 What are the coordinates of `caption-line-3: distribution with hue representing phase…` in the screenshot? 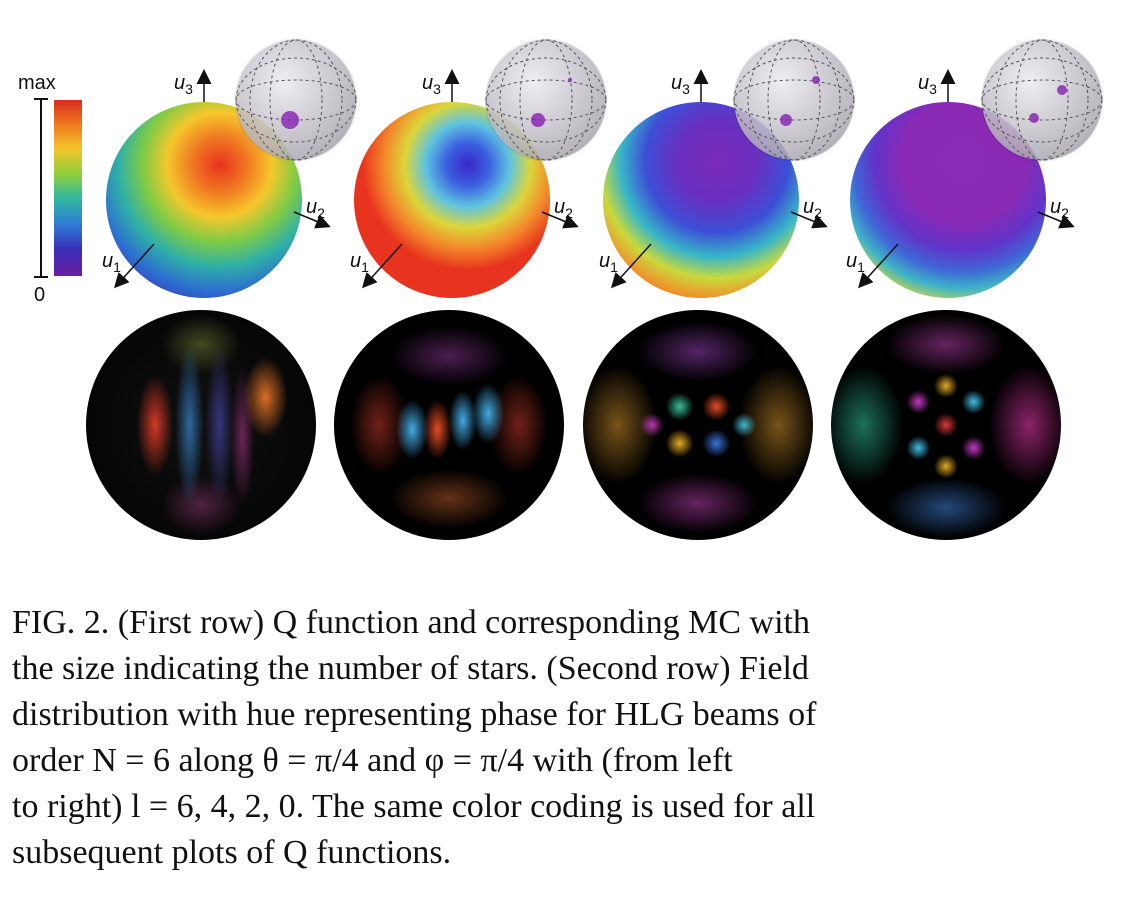 It's located at (414, 714).